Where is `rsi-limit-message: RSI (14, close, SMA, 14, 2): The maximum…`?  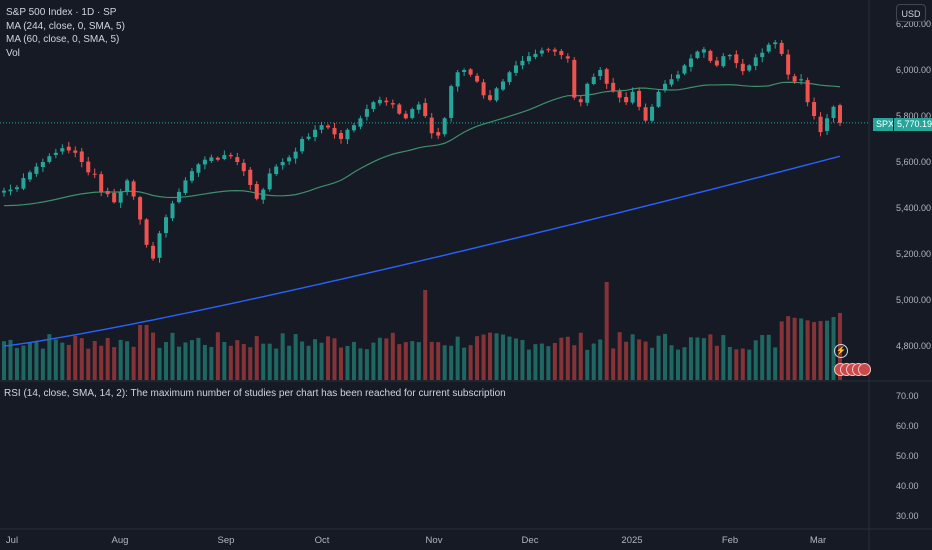
rsi-limit-message: RSI (14, close, SMA, 14, 2): The maximum… is located at coordinates (255, 393).